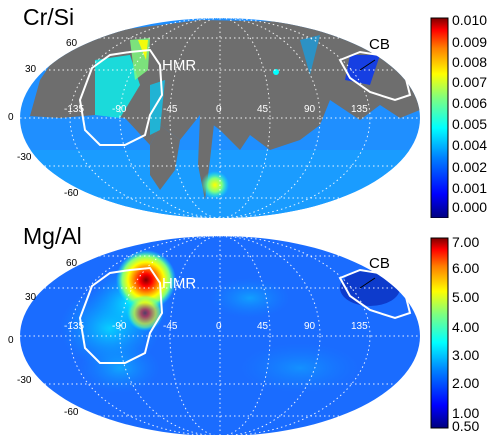 The width and height of the screenshot is (498, 435). Describe the element at coordinates (466, 355) in the screenshot. I see `colorbar-tick: 3.00` at that location.